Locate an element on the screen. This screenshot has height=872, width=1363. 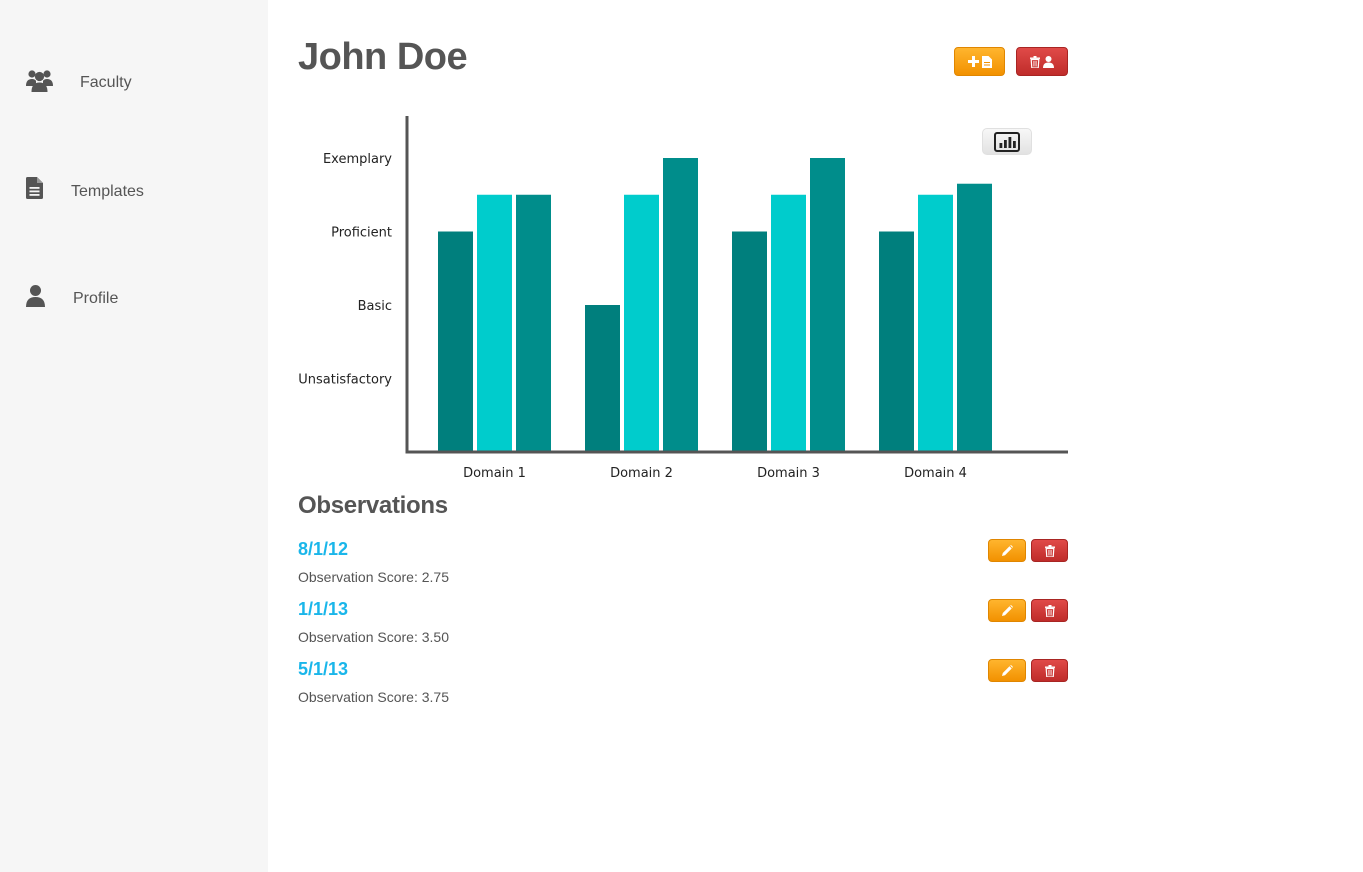
page-title: John Doe is located at coordinates (383, 57).